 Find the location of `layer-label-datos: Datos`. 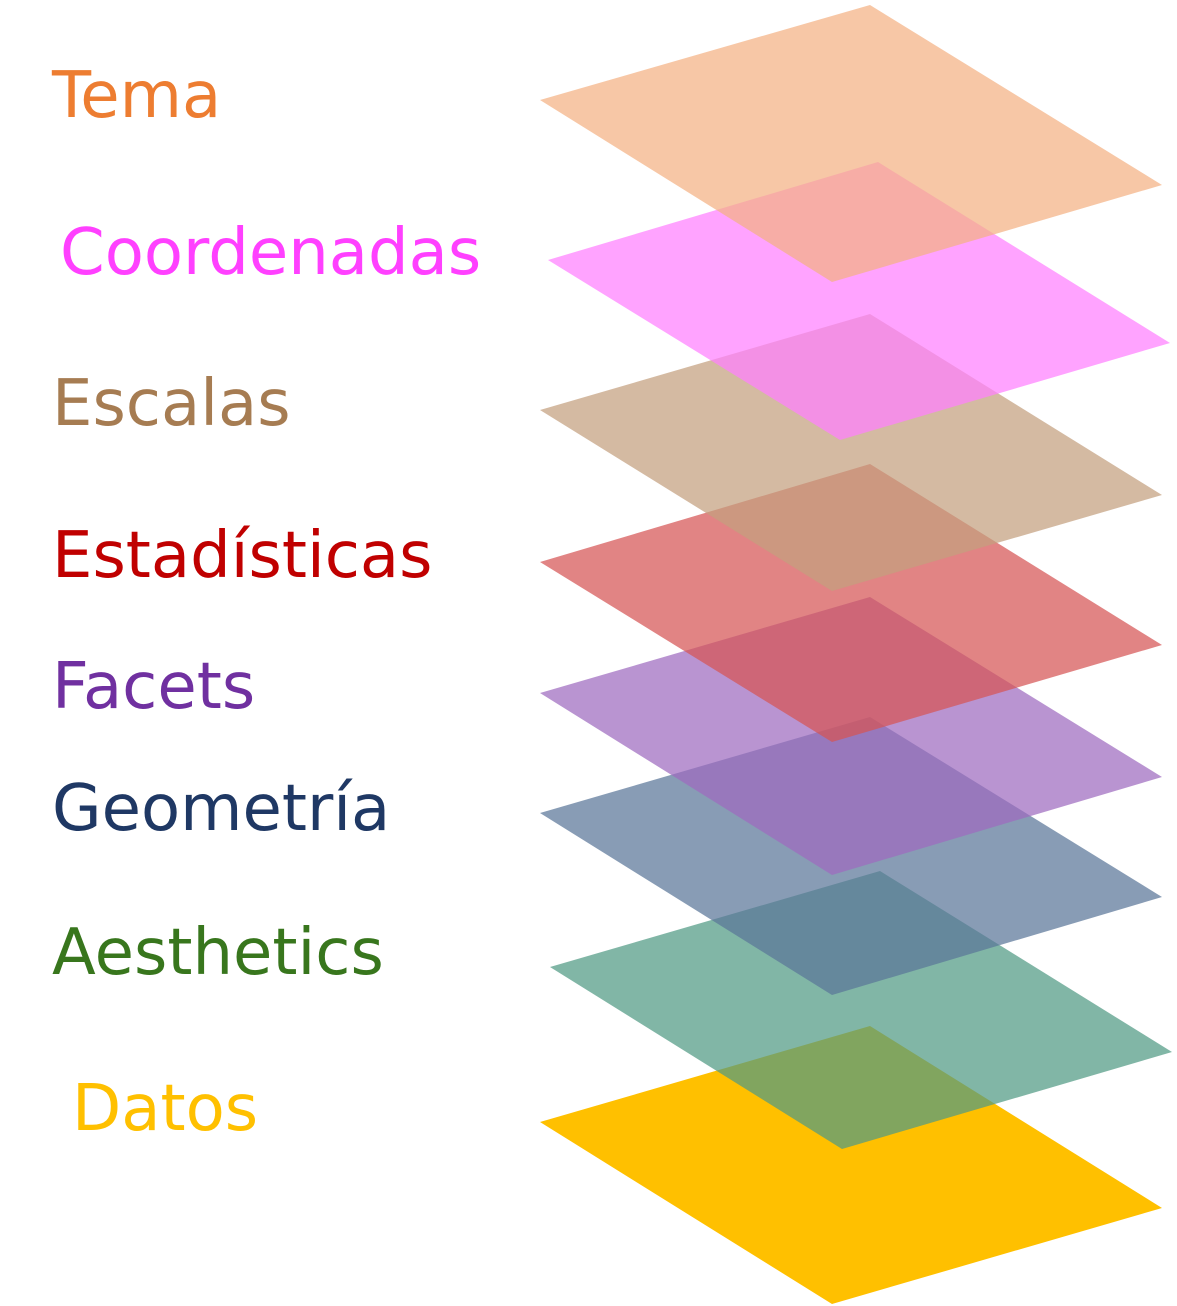

layer-label-datos: Datos is located at coordinates (165, 1109).